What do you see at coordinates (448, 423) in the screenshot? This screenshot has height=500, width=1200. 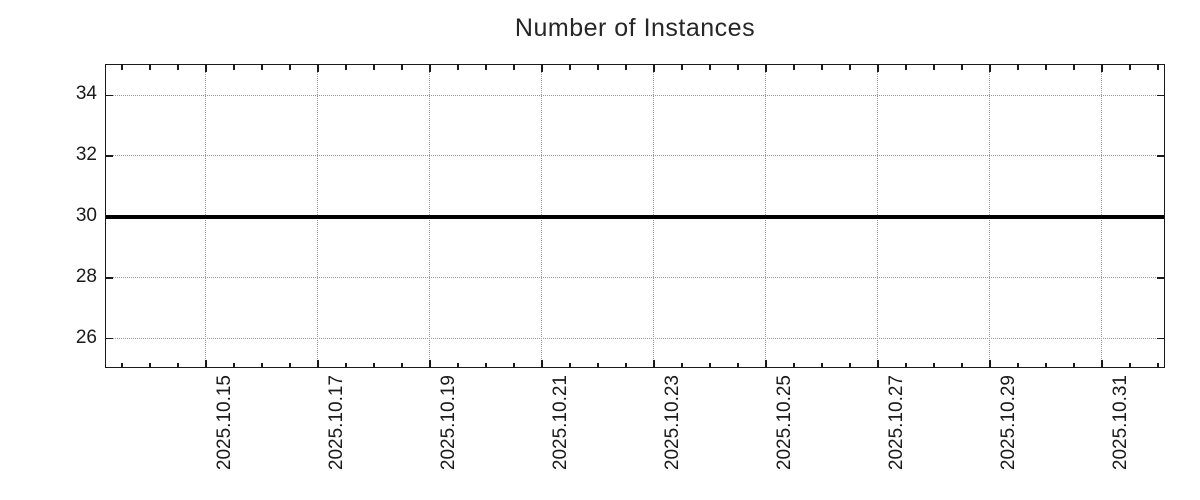 I see `x-tick-label: 2025.10.19` at bounding box center [448, 423].